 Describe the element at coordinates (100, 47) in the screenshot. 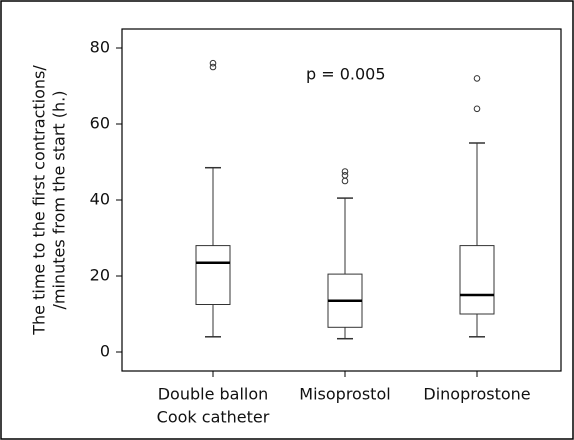

I see `y-tick-label: 80` at that location.